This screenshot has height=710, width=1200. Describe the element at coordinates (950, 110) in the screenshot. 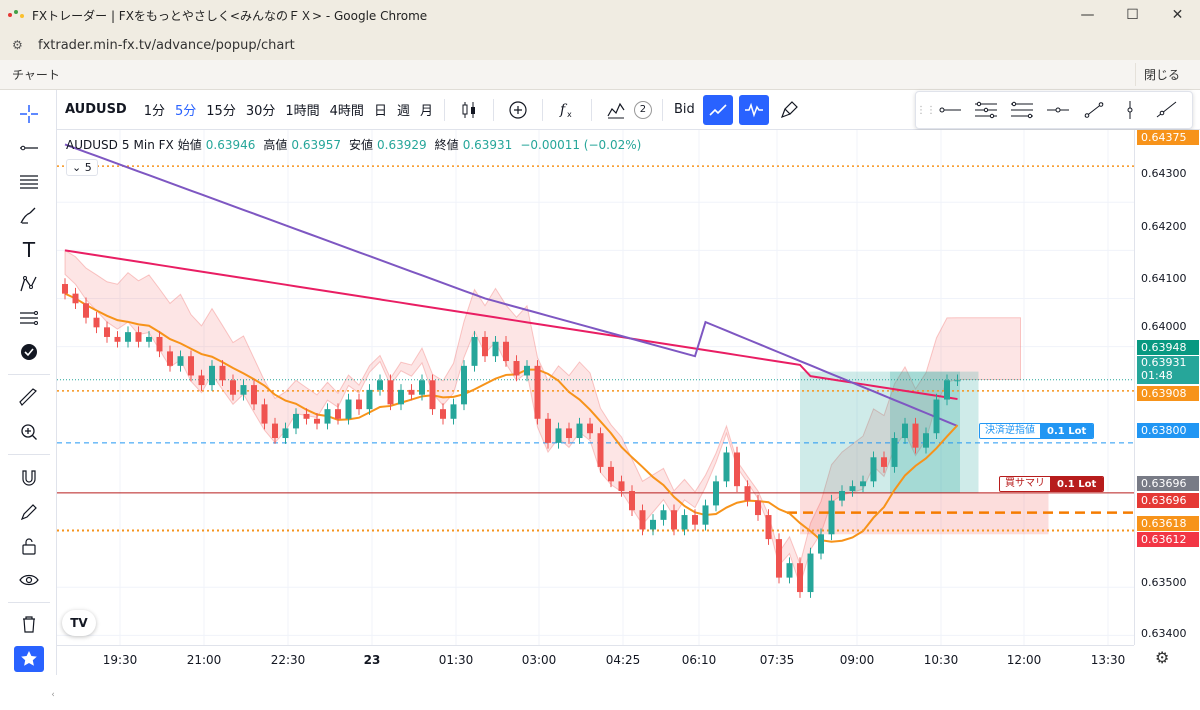

I see `horizontal-ray-icon` at that location.